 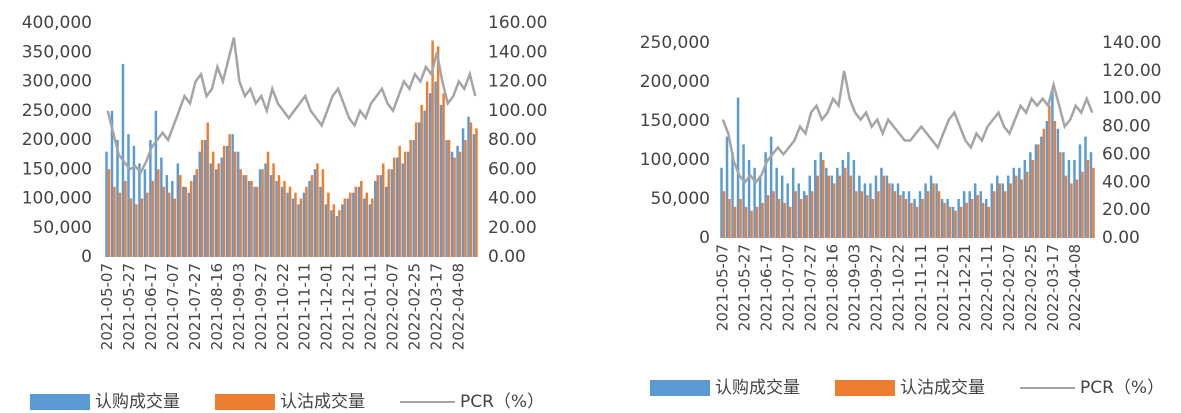 I want to click on x-tick-label: 2021-08-16, so click(x=833, y=287).